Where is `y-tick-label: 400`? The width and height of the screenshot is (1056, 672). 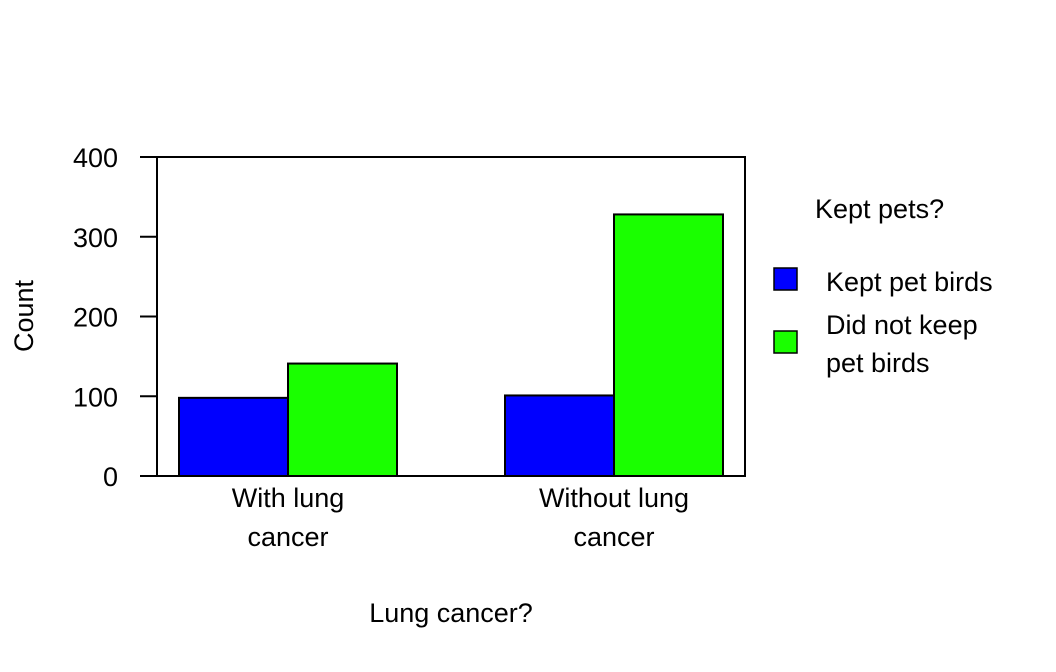 y-tick-label: 400 is located at coordinates (95, 158).